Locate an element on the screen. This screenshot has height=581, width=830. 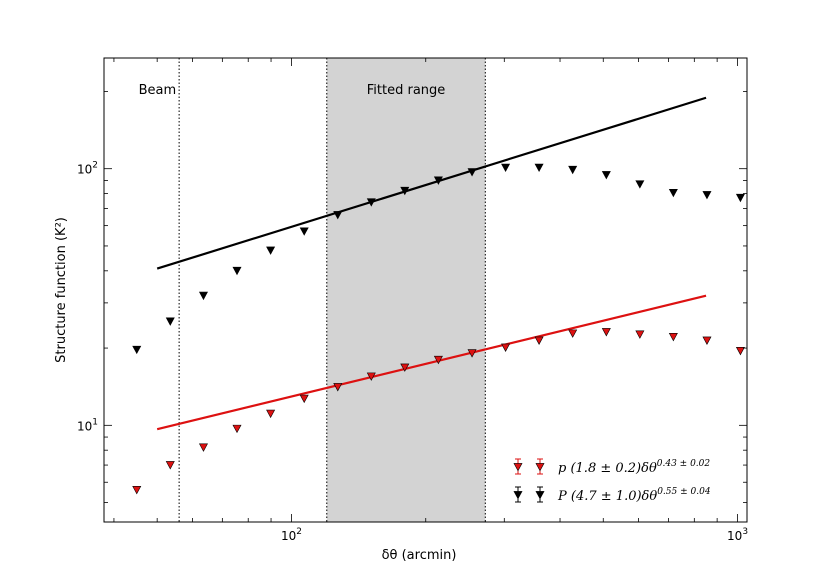
y-tick-label: 10¹ is located at coordinates (87, 425).